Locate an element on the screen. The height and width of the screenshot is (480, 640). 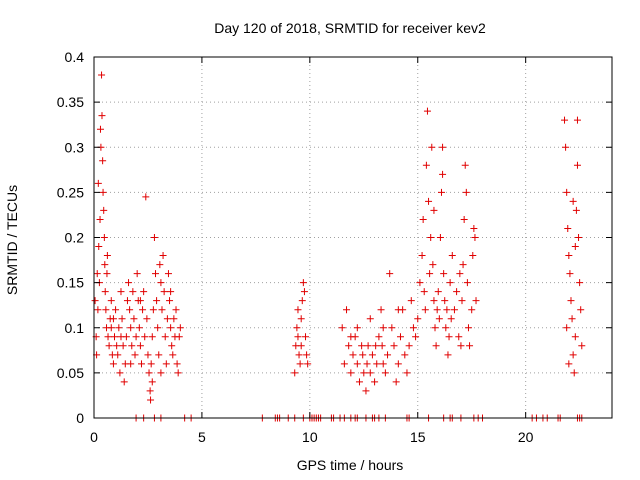
y-tick-label: 0.05 is located at coordinates (70, 373).